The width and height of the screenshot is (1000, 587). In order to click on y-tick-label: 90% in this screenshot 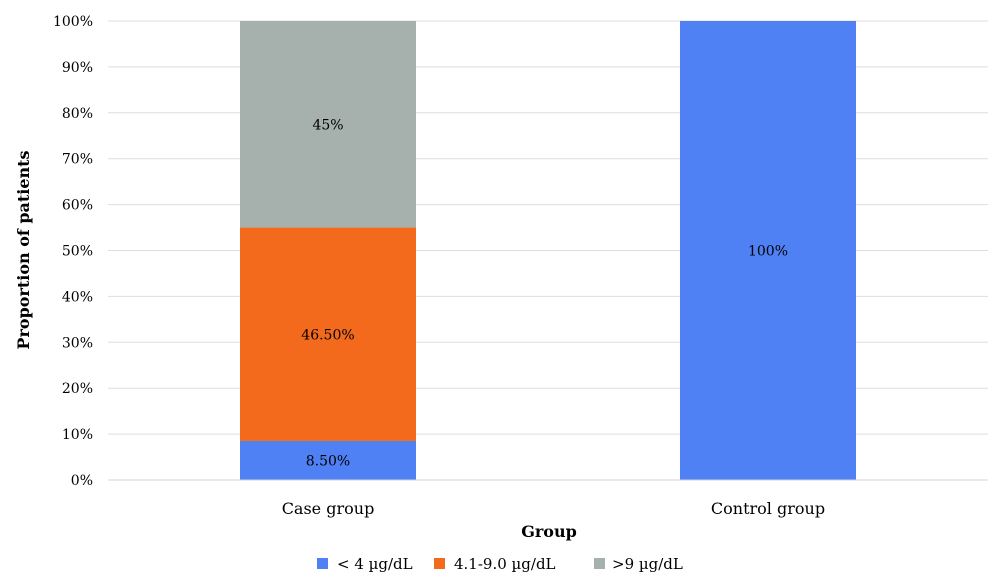, I will do `click(77, 68)`.